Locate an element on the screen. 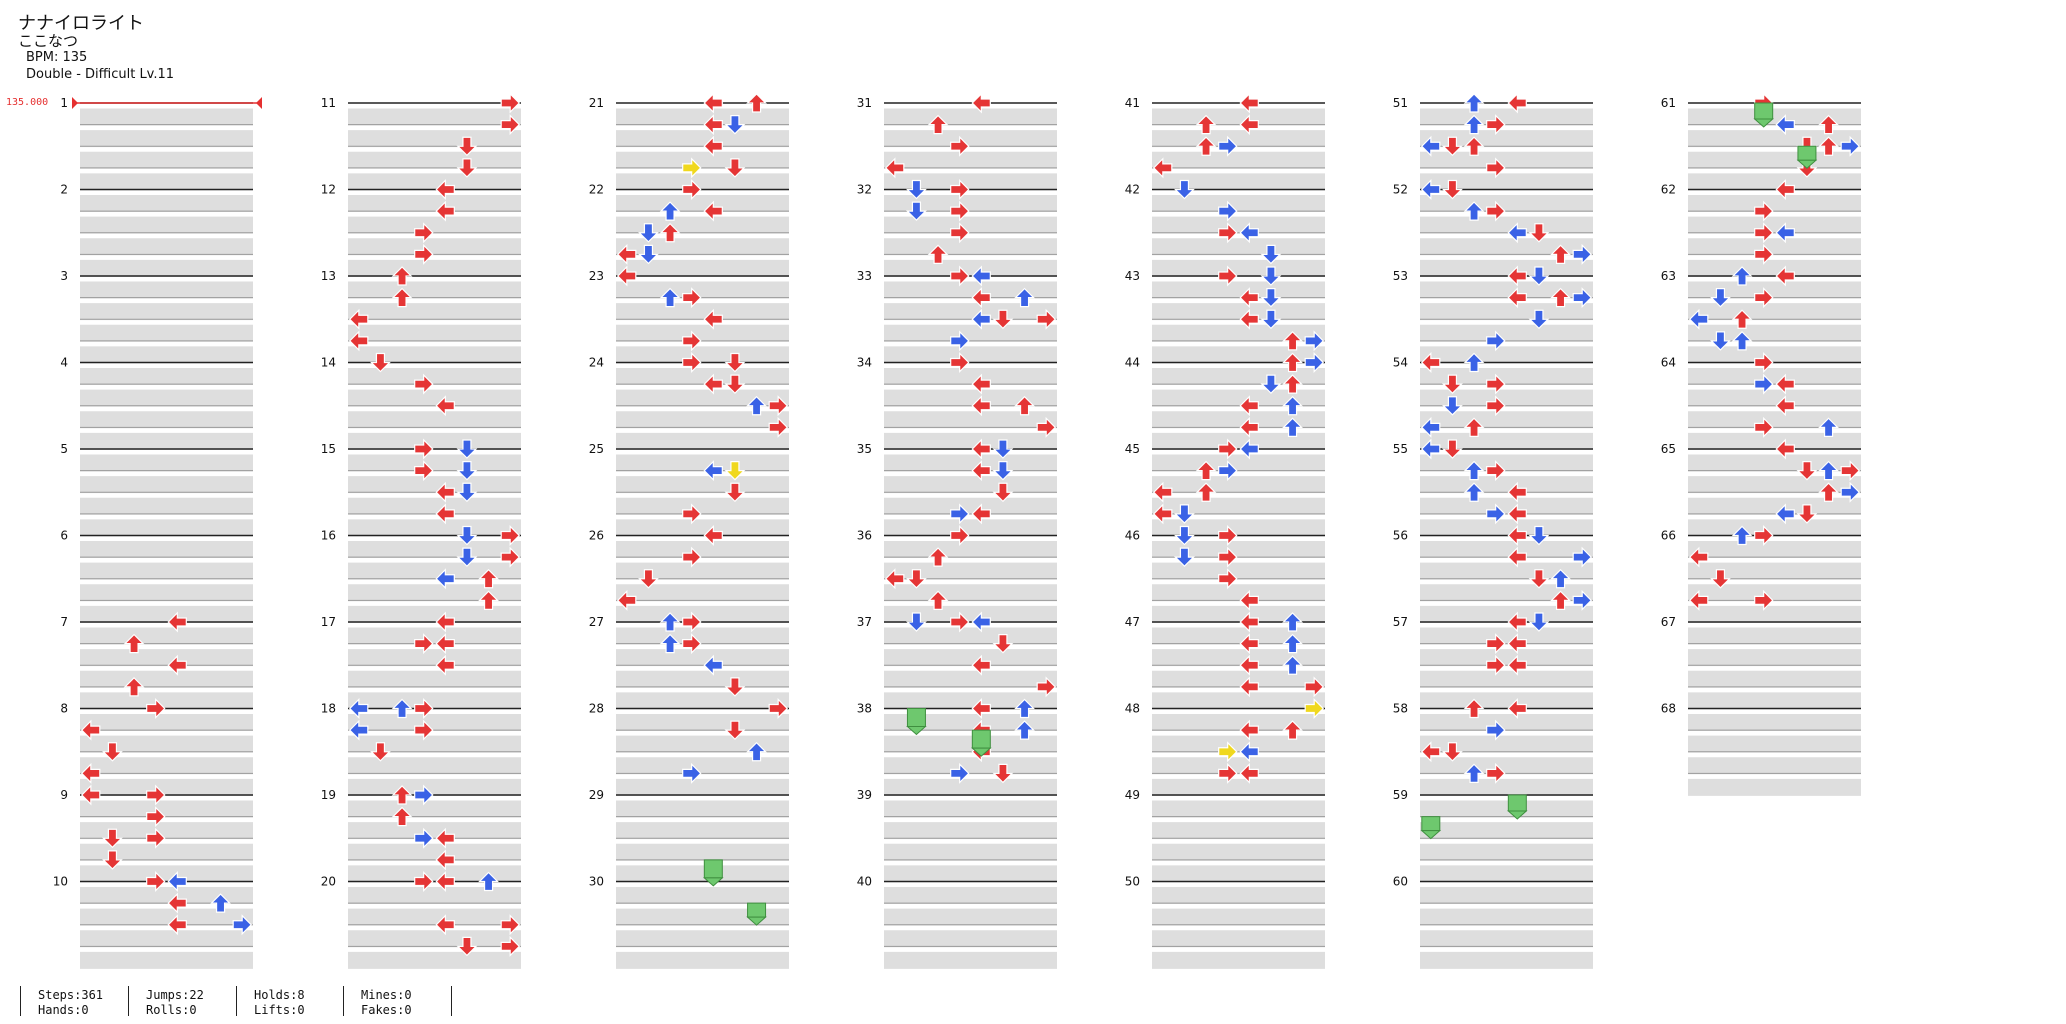 The width and height of the screenshot is (2066, 1024). measure-number: 26 is located at coordinates (596, 536).